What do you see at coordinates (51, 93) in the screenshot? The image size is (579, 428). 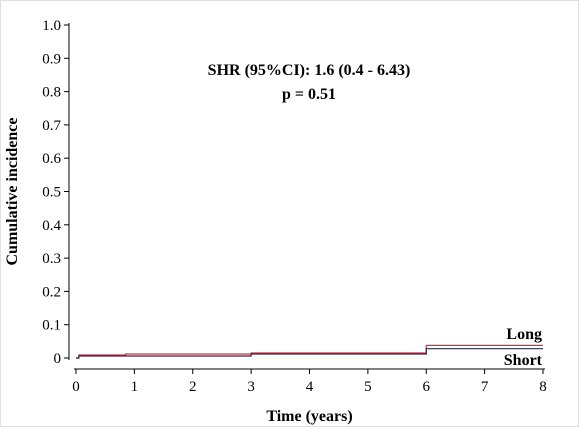 I see `y-tick-label: 0.8` at bounding box center [51, 93].